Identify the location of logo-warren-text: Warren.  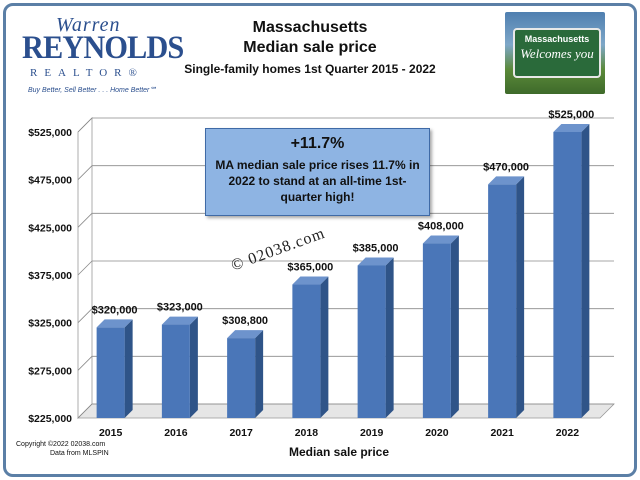
(88, 25).